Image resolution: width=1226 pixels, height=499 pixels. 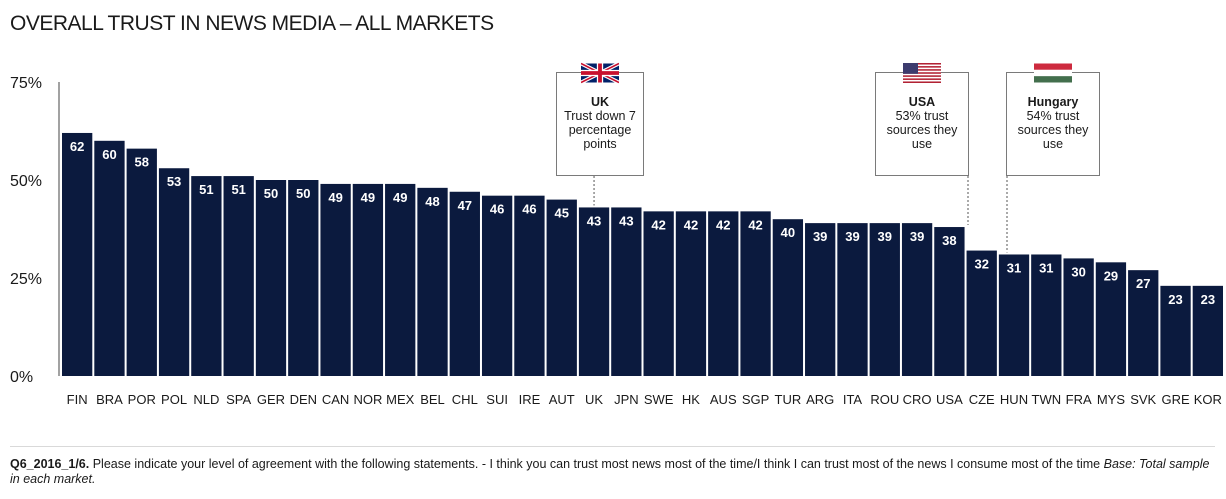 What do you see at coordinates (1208, 399) in the screenshot?
I see `x-tick-label: KOR` at bounding box center [1208, 399].